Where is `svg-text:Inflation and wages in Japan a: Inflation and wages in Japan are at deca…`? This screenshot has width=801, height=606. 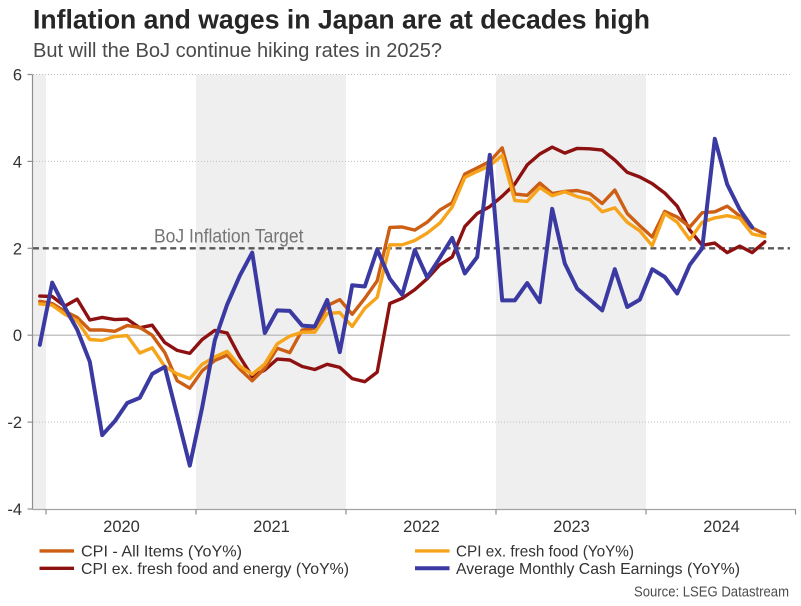
svg-text:Inflation and wages in Japan a: Inflation and wages in Japan are at deca… is located at coordinates (341, 20).